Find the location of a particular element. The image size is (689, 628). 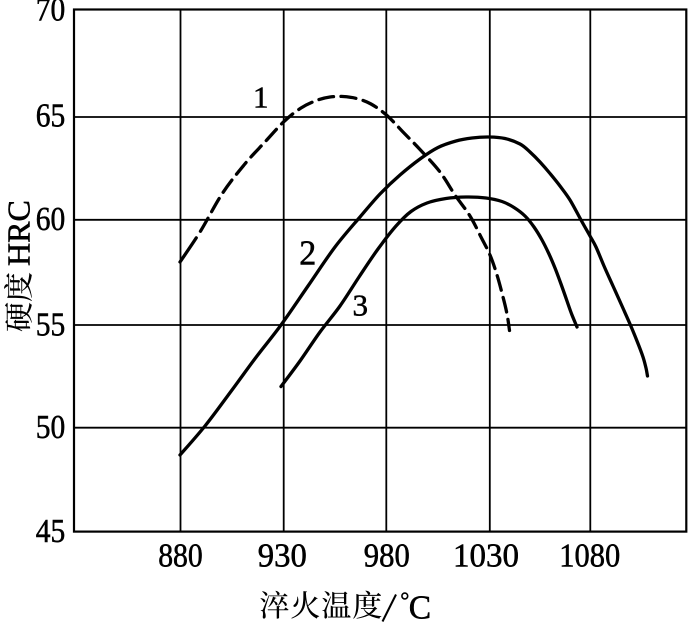

svg-text: 60 is located at coordinates (51, 219).